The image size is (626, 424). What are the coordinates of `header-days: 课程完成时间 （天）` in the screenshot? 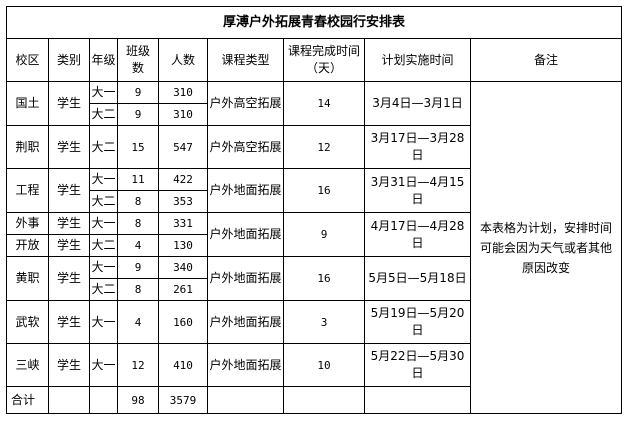 It's located at (324, 60).